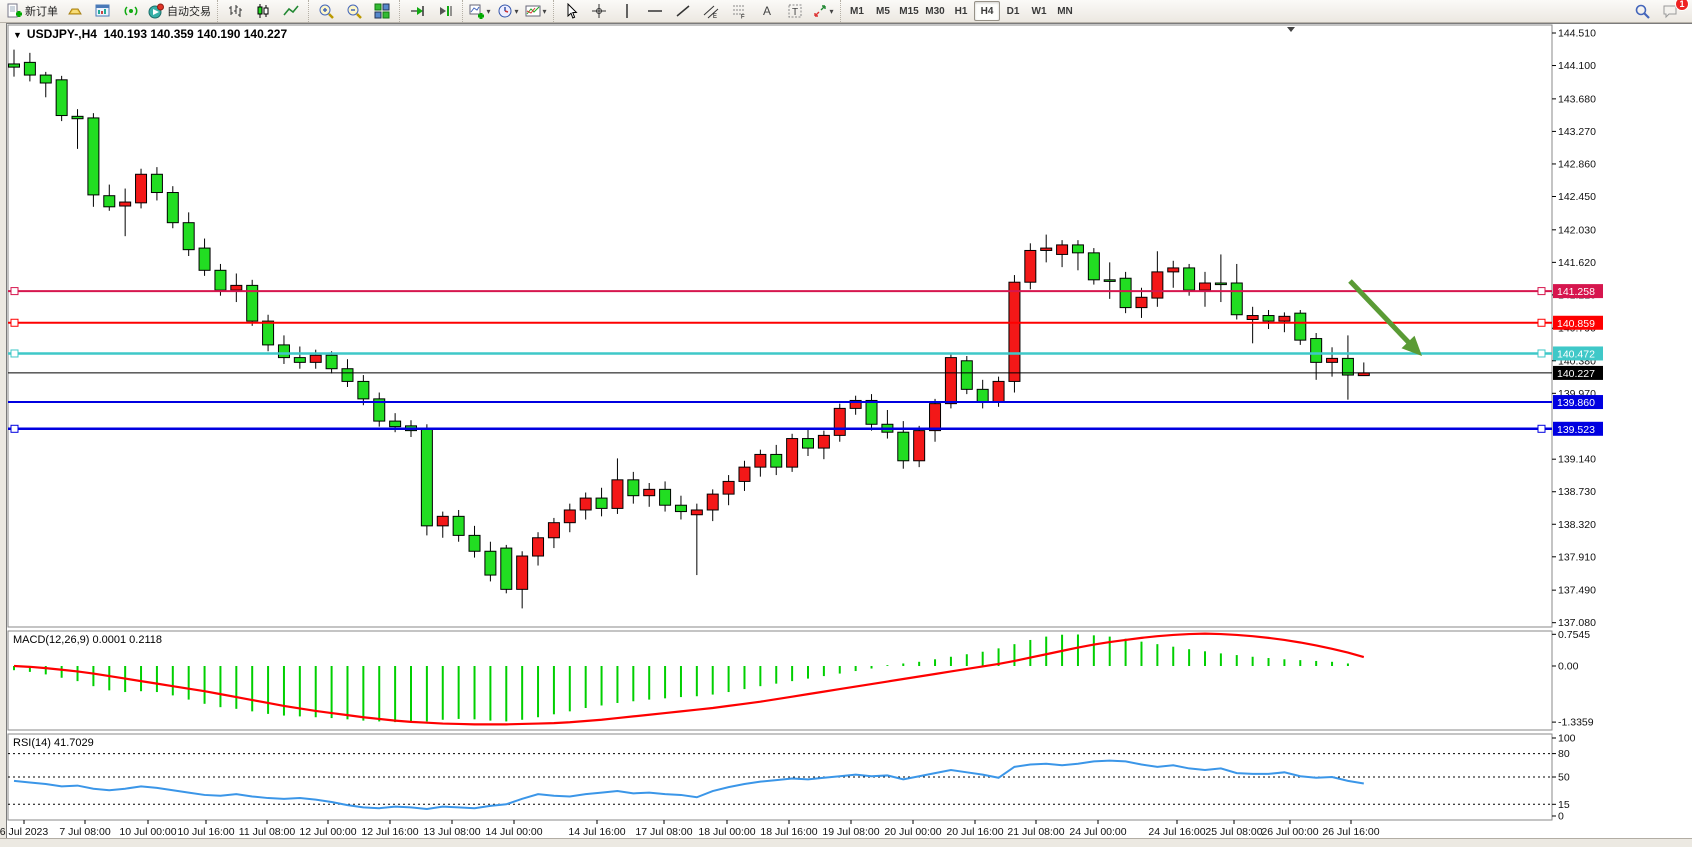 This screenshot has width=1692, height=847. What do you see at coordinates (205, 832) in the screenshot?
I see `time-axis-label: 10 Jul 16:00` at bounding box center [205, 832].